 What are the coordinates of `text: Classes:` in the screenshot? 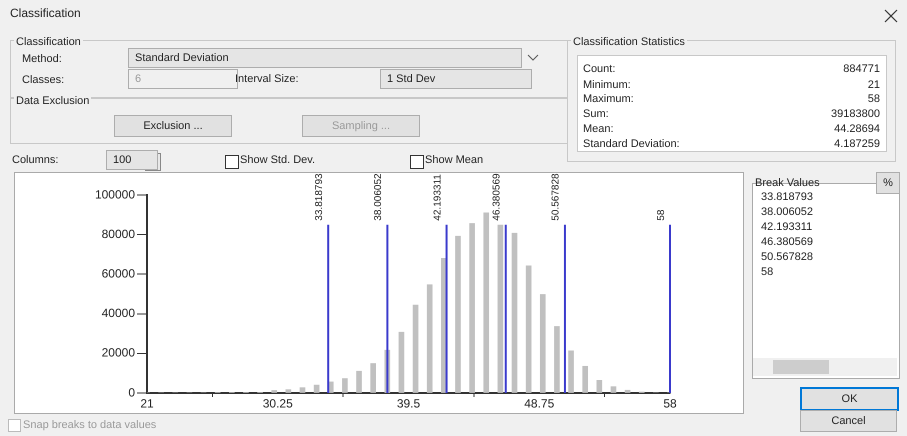 It's located at (43, 80).